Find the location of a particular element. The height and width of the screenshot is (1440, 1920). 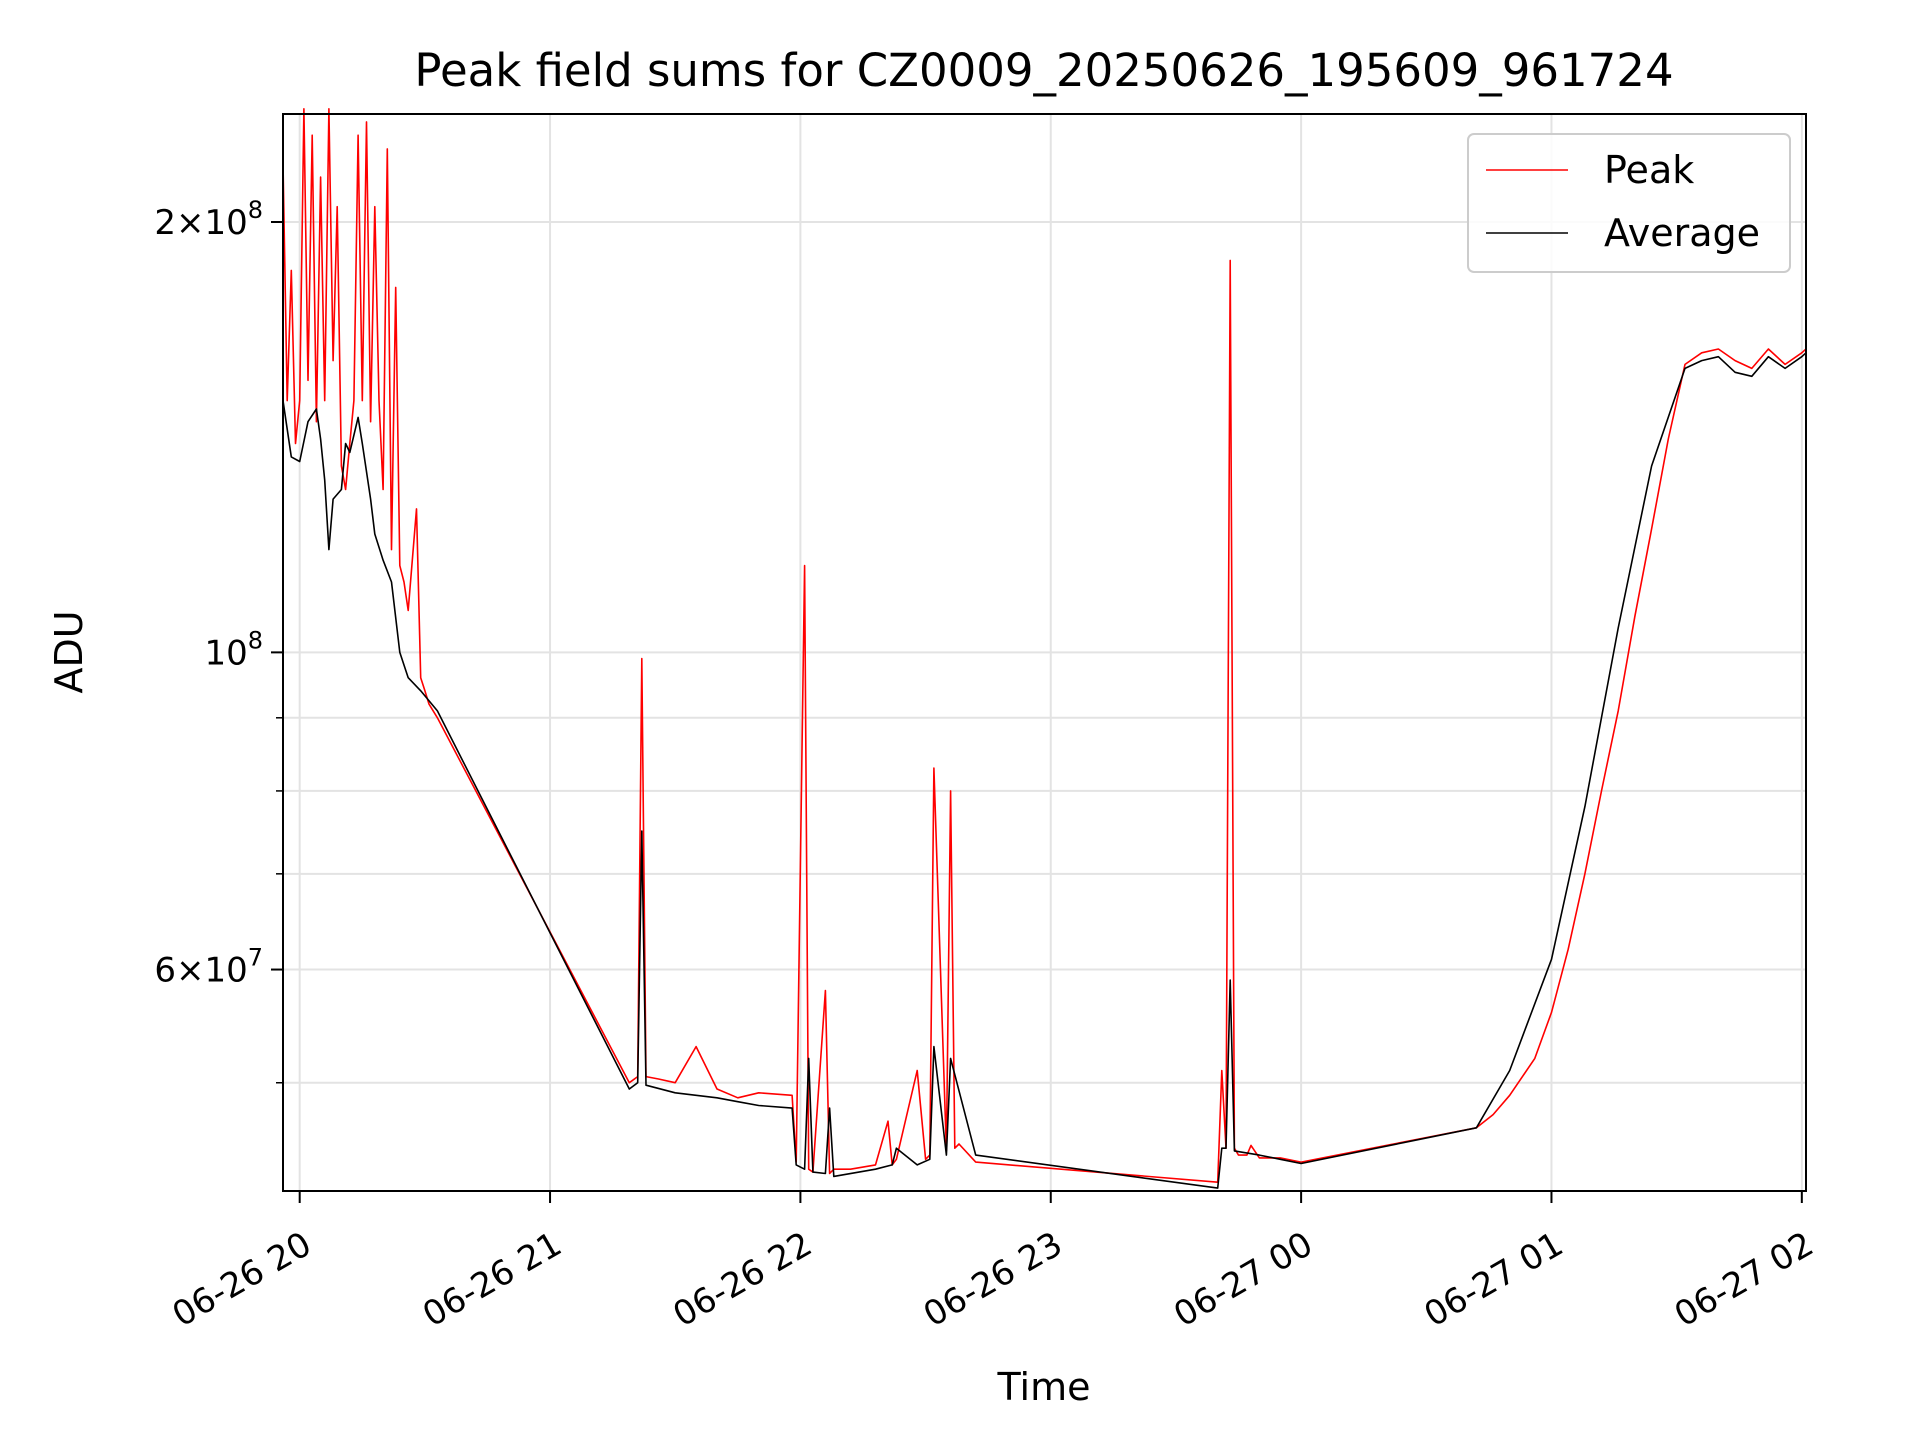

y-tick-label: 6×107 is located at coordinates (208, 967).